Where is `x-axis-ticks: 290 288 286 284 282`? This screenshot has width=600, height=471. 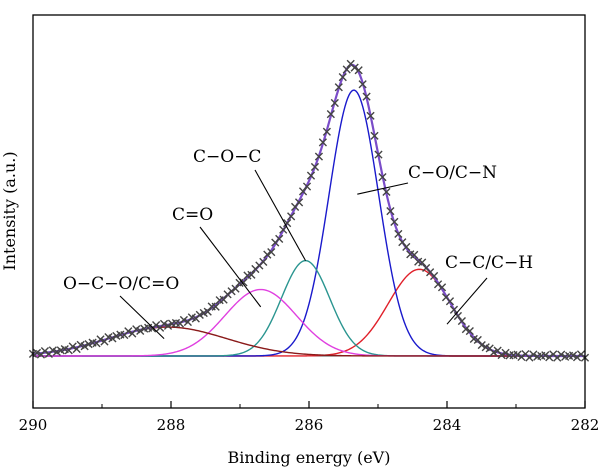 x-axis-ticks: 290 288 286 284 282 is located at coordinates (309, 417).